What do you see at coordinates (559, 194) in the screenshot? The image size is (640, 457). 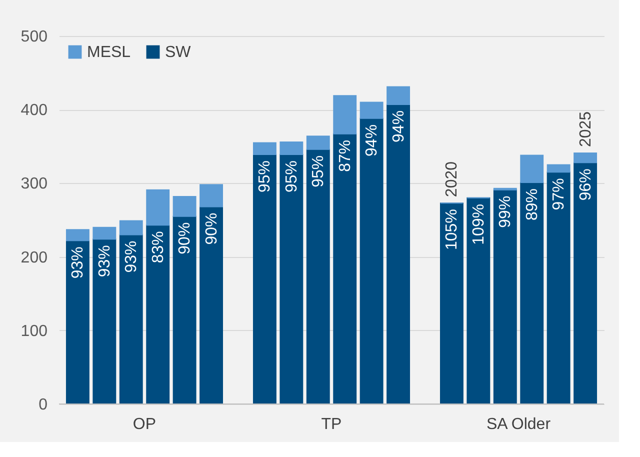 I see `annotation: 97%` at bounding box center [559, 194].